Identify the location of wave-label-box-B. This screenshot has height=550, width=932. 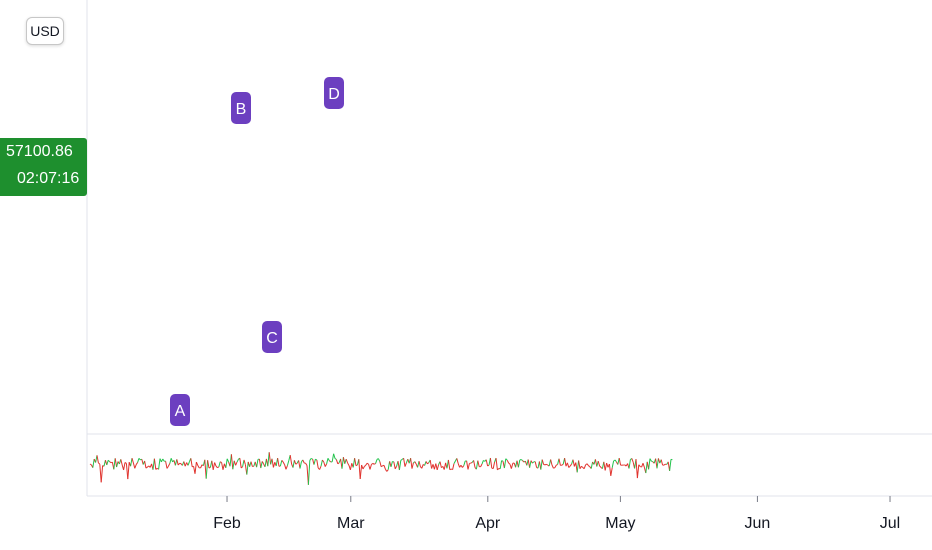
(241, 108).